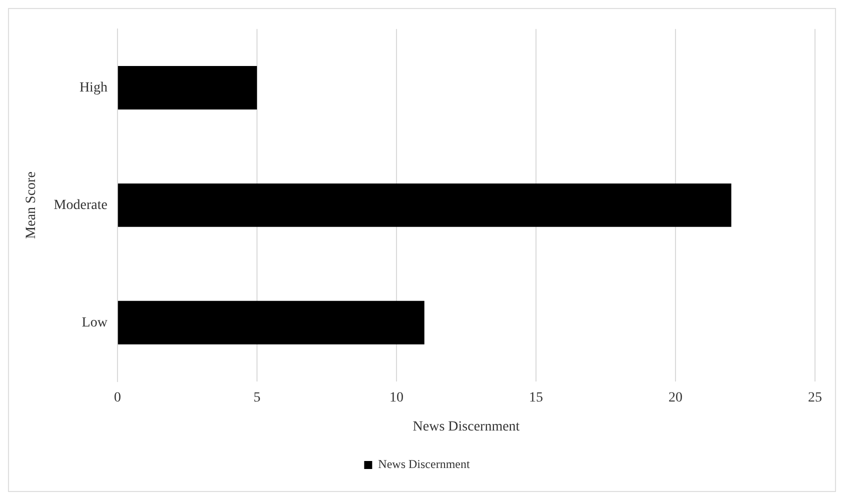 The width and height of the screenshot is (844, 500). I want to click on y-tick-label: High, so click(93, 88).